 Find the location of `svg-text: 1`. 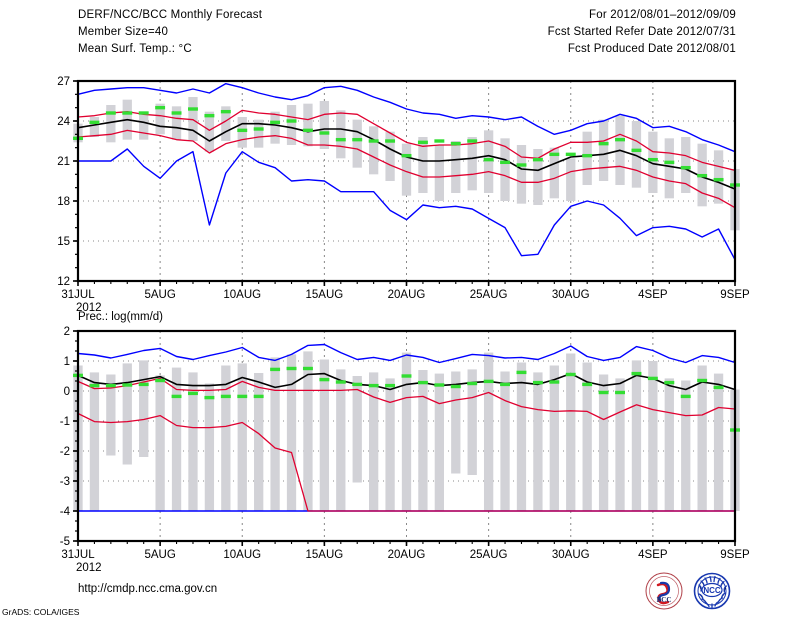

svg-text: 1 is located at coordinates (67, 362).